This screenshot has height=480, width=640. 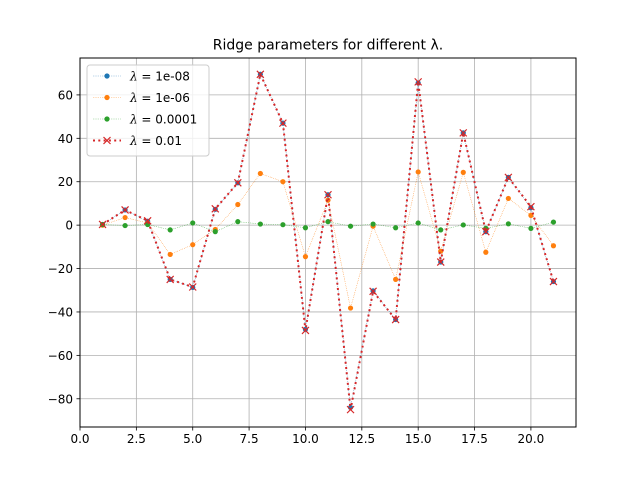 I want to click on y-tick-label: −20, so click(x=60, y=269).